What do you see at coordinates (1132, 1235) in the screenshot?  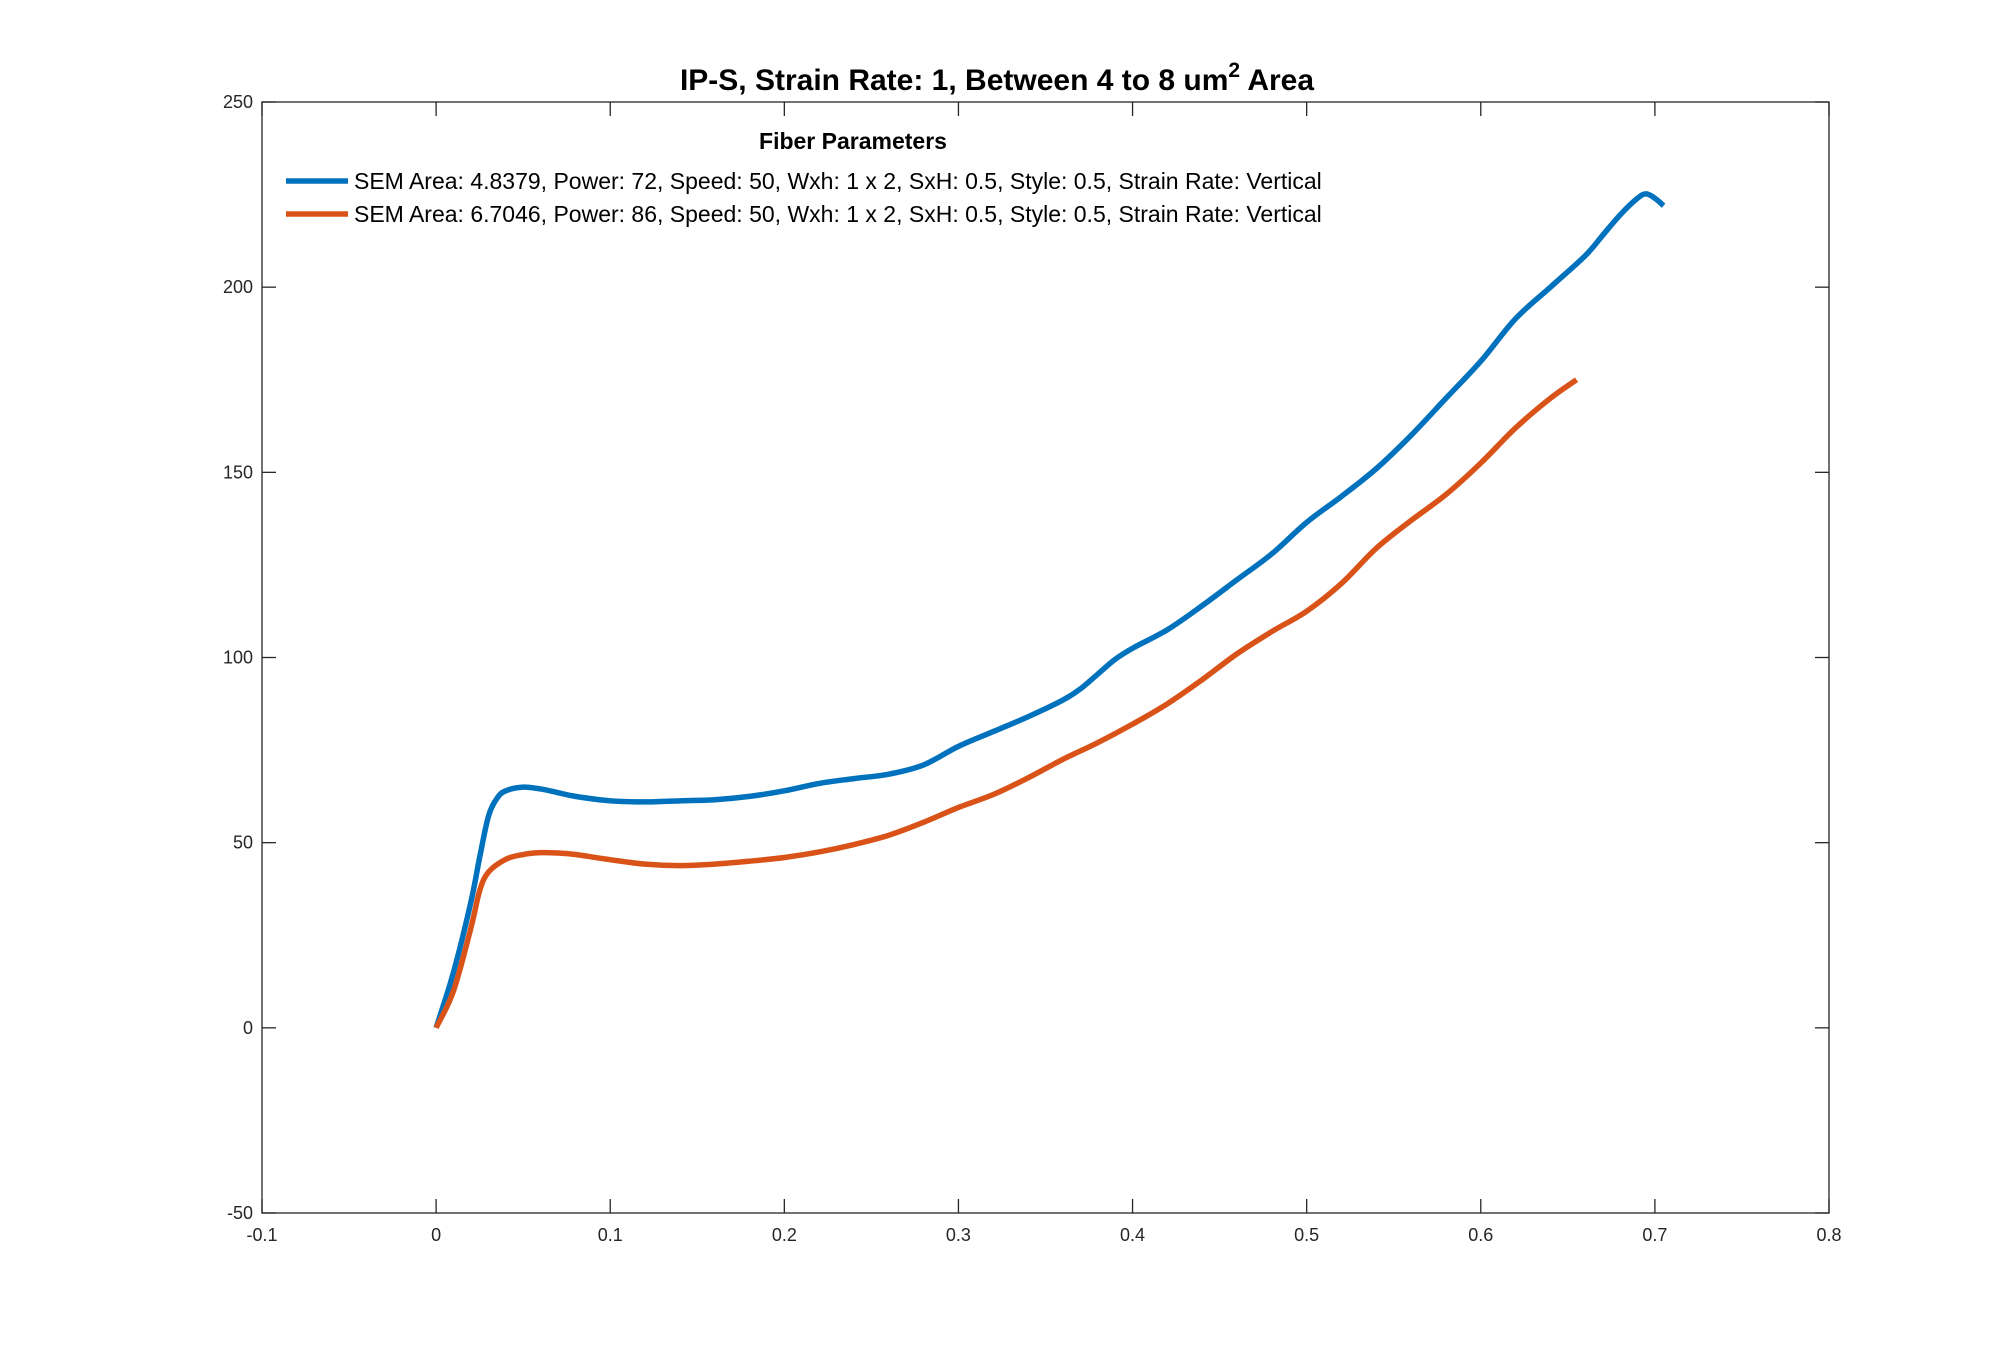 I see `x-tick-label: 0.4` at bounding box center [1132, 1235].